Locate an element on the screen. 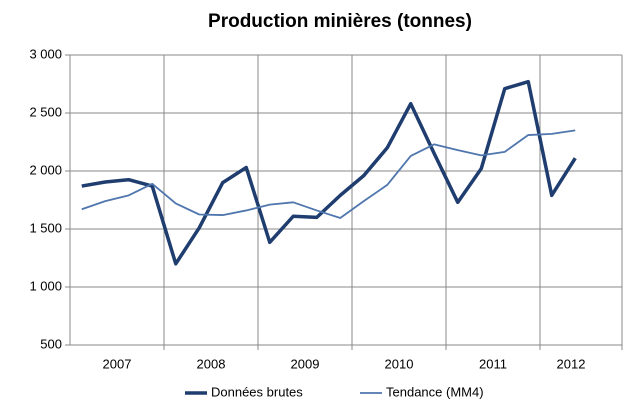 Image resolution: width=631 pixels, height=403 pixels. legend-label: Données brutes is located at coordinates (257, 391).